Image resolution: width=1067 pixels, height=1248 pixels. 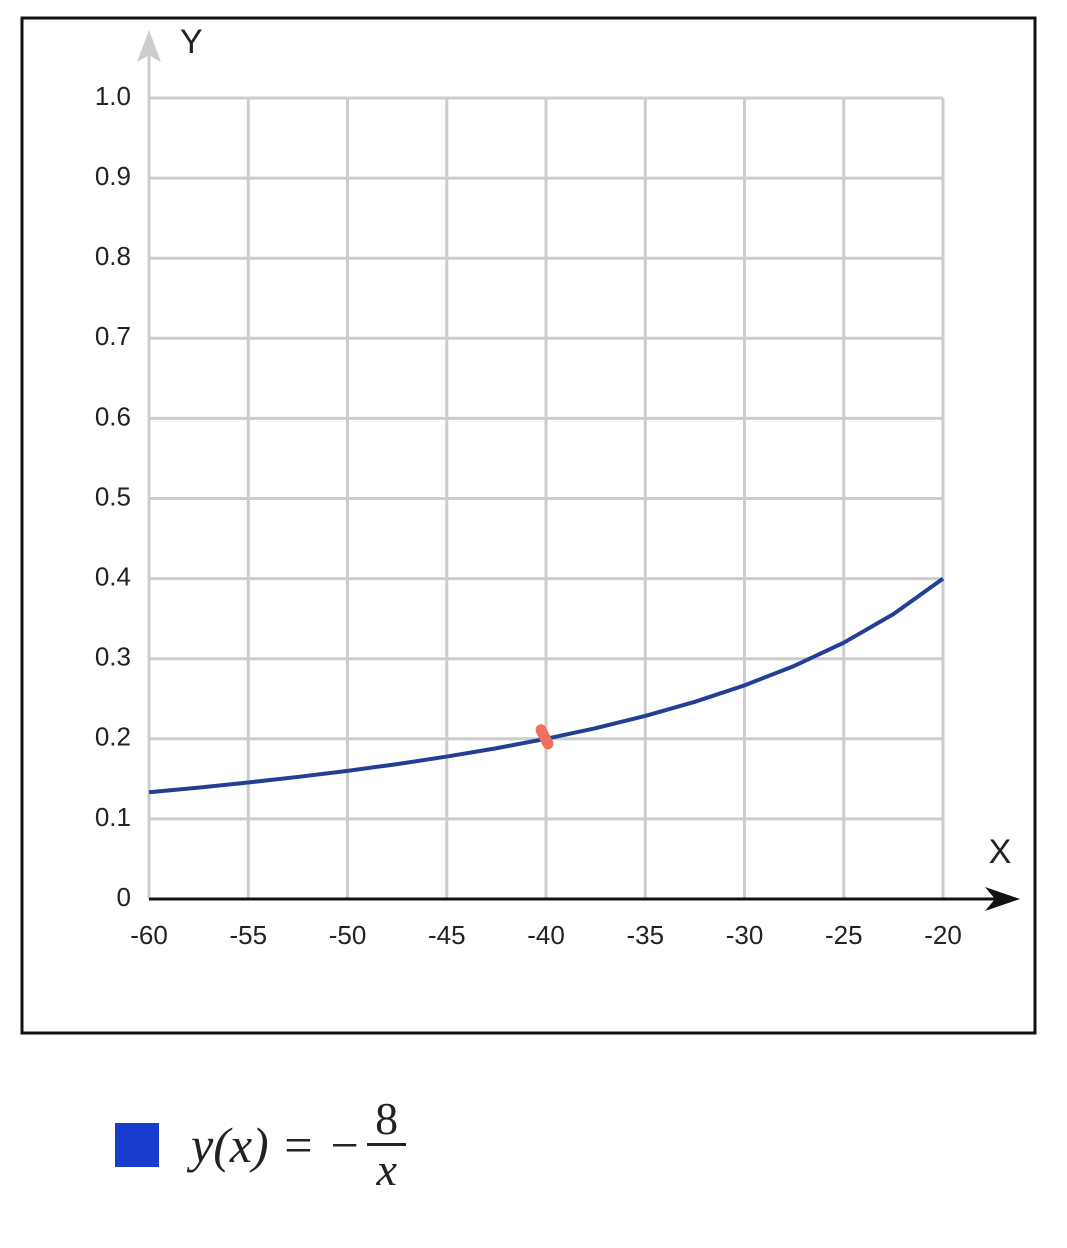 I want to click on fraction-numerator: 8, so click(x=387, y=1120).